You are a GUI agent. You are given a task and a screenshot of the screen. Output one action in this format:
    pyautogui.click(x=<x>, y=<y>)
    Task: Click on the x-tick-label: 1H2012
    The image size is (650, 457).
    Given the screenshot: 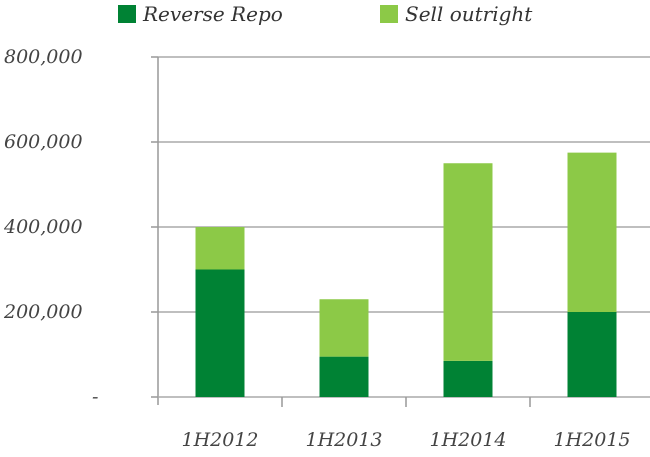 What is the action you would take?
    pyautogui.click(x=219, y=440)
    